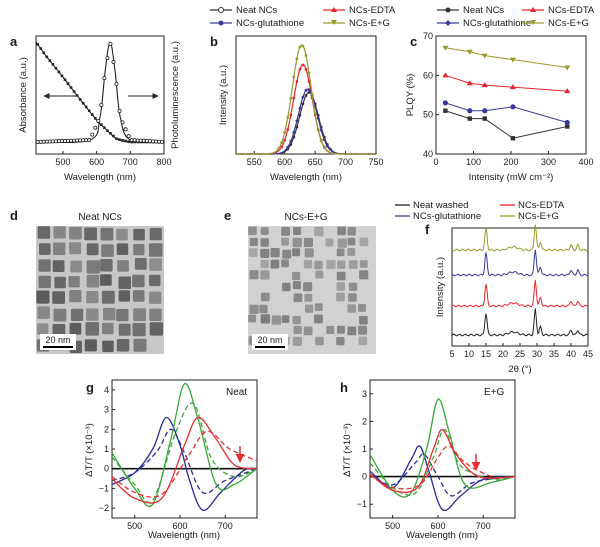 Image resolution: width=600 pixels, height=547 pixels. What do you see at coordinates (494, 392) in the screenshot?
I see `panel-tag: E+G` at bounding box center [494, 392].